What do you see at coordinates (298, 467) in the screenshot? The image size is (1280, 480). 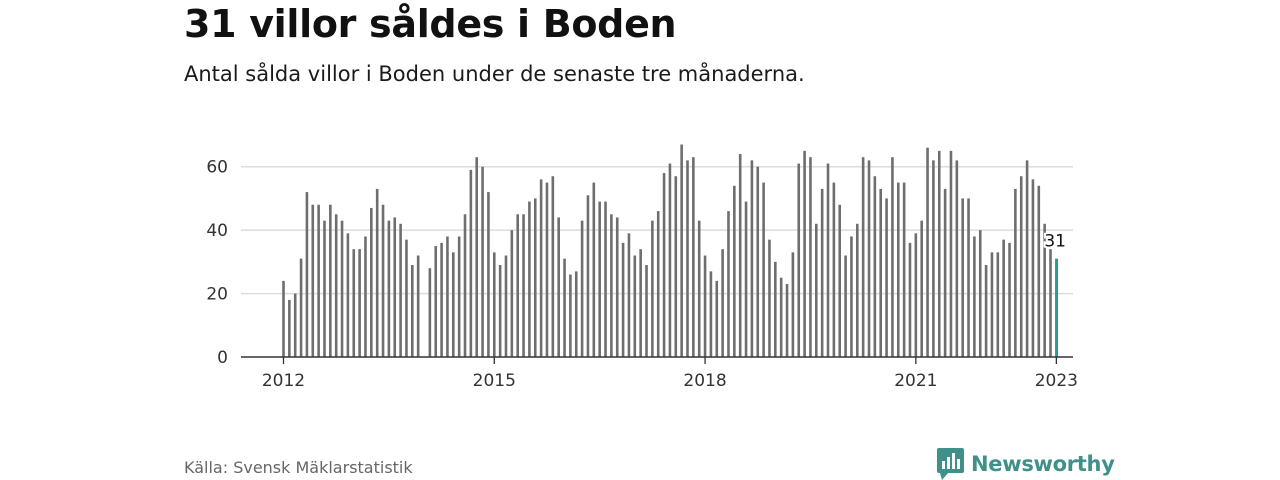 I see `source-note: Källa: Svensk Mäklarstatistik` at bounding box center [298, 467].